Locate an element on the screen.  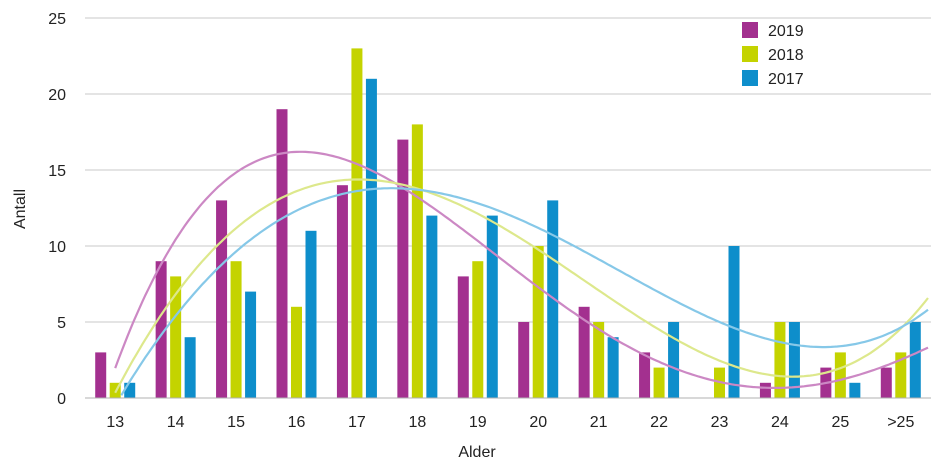
x-tick-label: 14 is located at coordinates (176, 422).